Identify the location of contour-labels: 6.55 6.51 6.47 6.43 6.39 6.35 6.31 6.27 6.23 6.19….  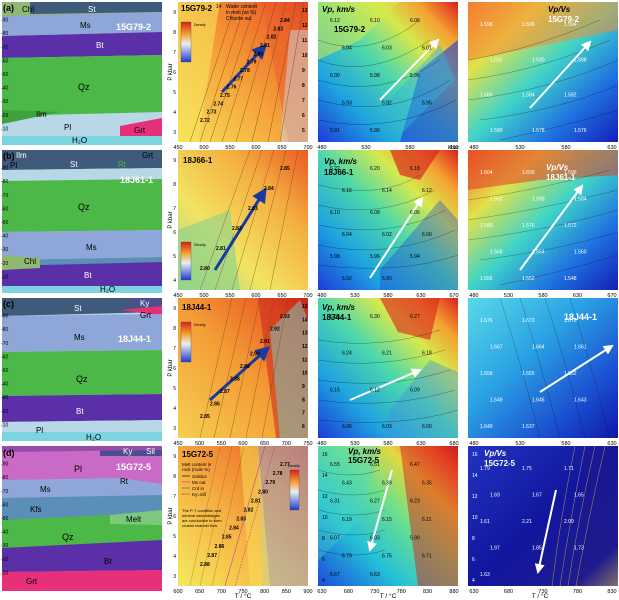
(381, 520).